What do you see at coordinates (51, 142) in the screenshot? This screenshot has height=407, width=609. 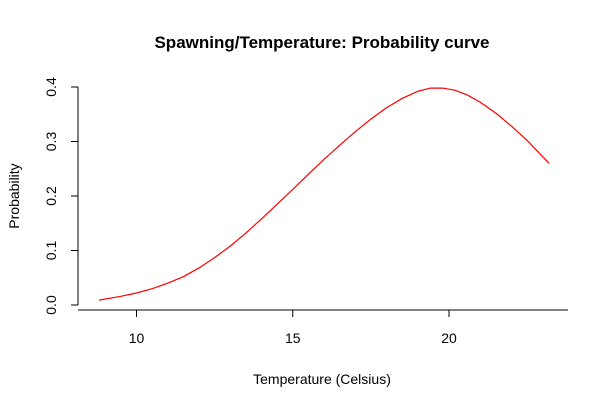 I see `y-tick-label: 0.3` at bounding box center [51, 142].